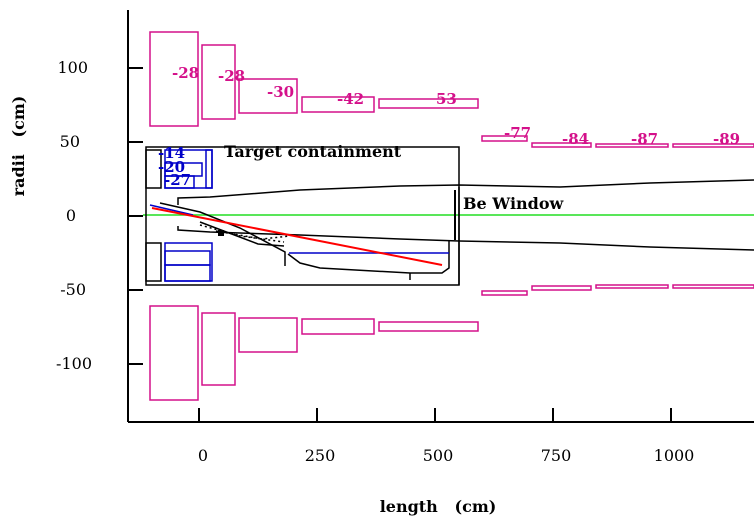  I want to click on y-tick-label-neg50: -50, so click(73, 289).